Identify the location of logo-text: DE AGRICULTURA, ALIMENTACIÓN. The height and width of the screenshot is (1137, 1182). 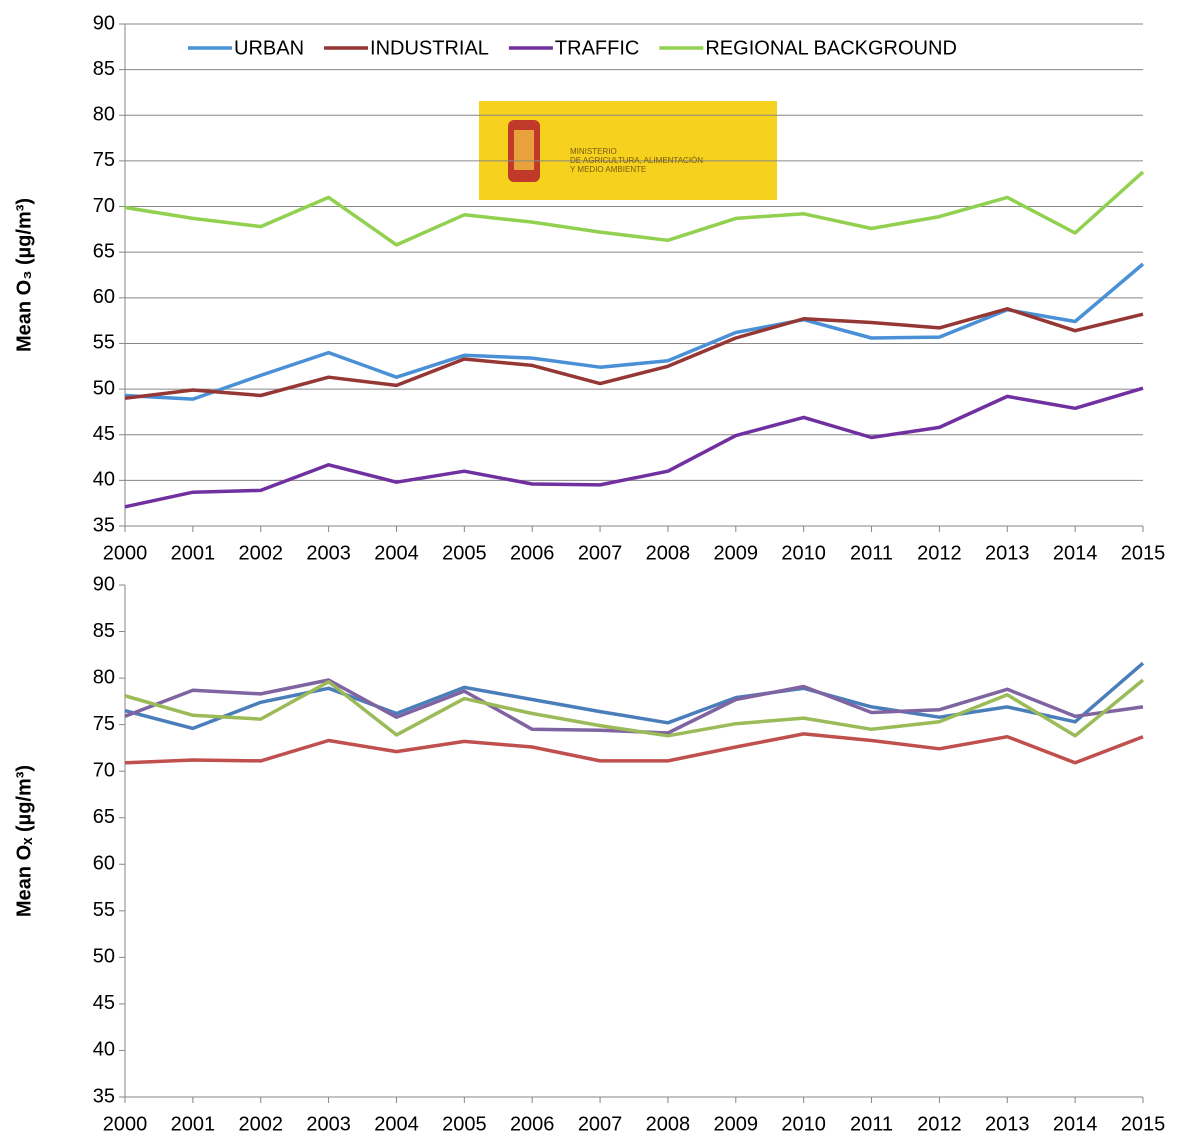
(636, 160).